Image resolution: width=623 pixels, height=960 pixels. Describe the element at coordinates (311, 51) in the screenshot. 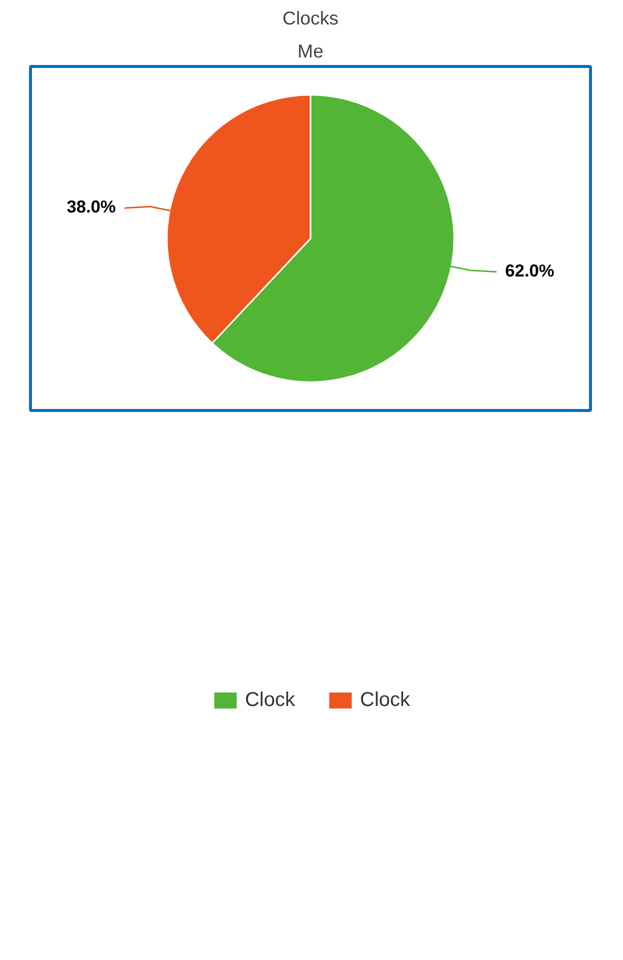

I see `chart-subtitle: Me` at that location.